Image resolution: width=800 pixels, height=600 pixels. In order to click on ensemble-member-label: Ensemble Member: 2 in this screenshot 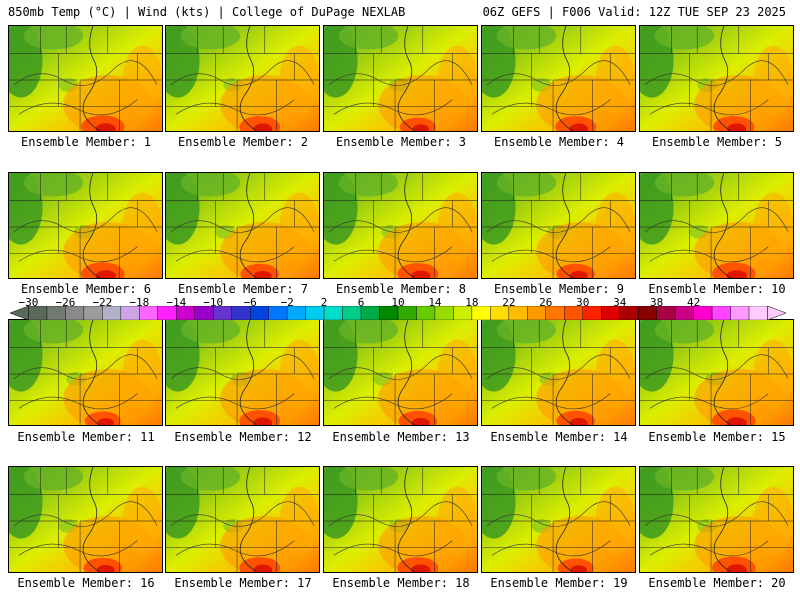, I will do `click(243, 142)`.